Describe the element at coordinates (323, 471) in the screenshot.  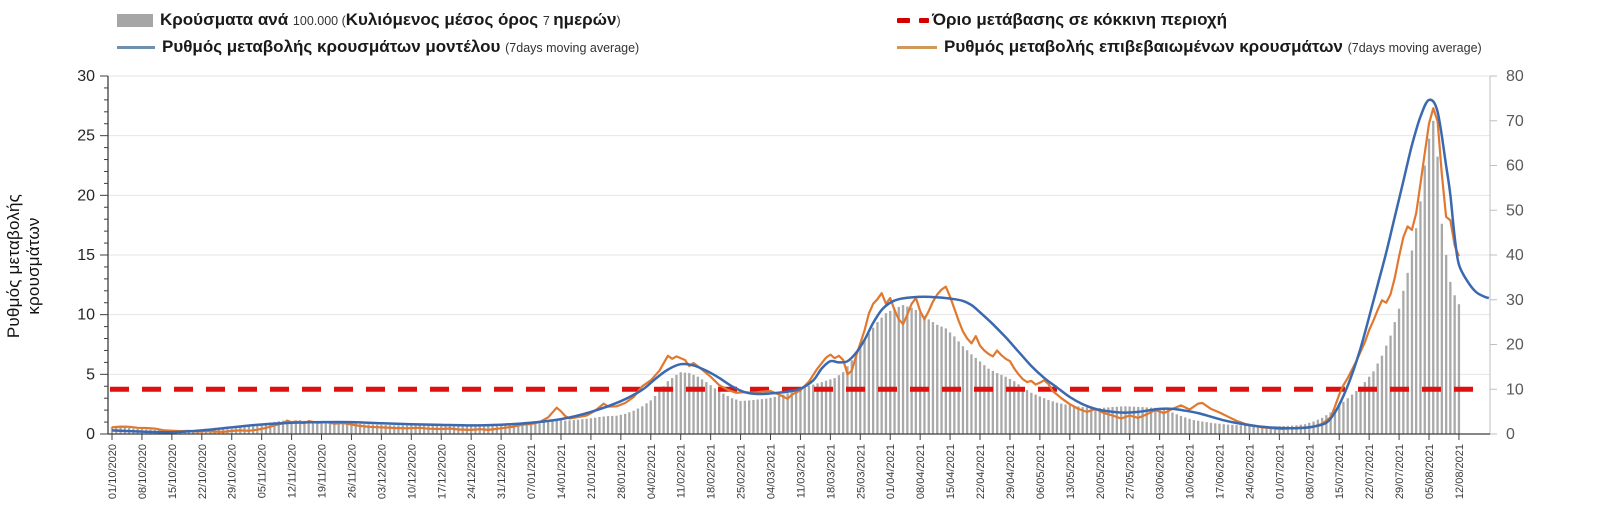
I see `svg-text: 19/11/2020` at that location.